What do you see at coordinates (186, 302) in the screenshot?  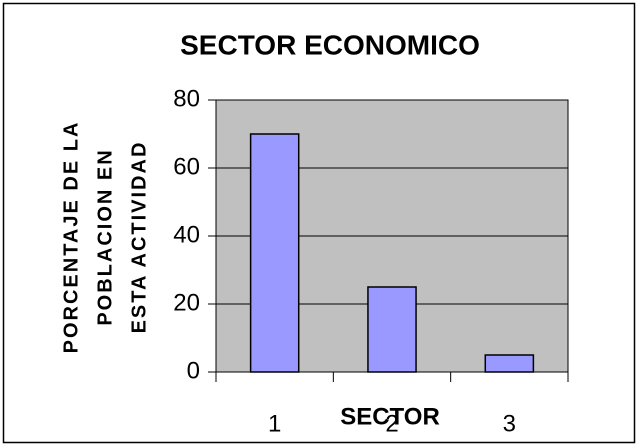 I see `y-tick-label: 20` at bounding box center [186, 302].